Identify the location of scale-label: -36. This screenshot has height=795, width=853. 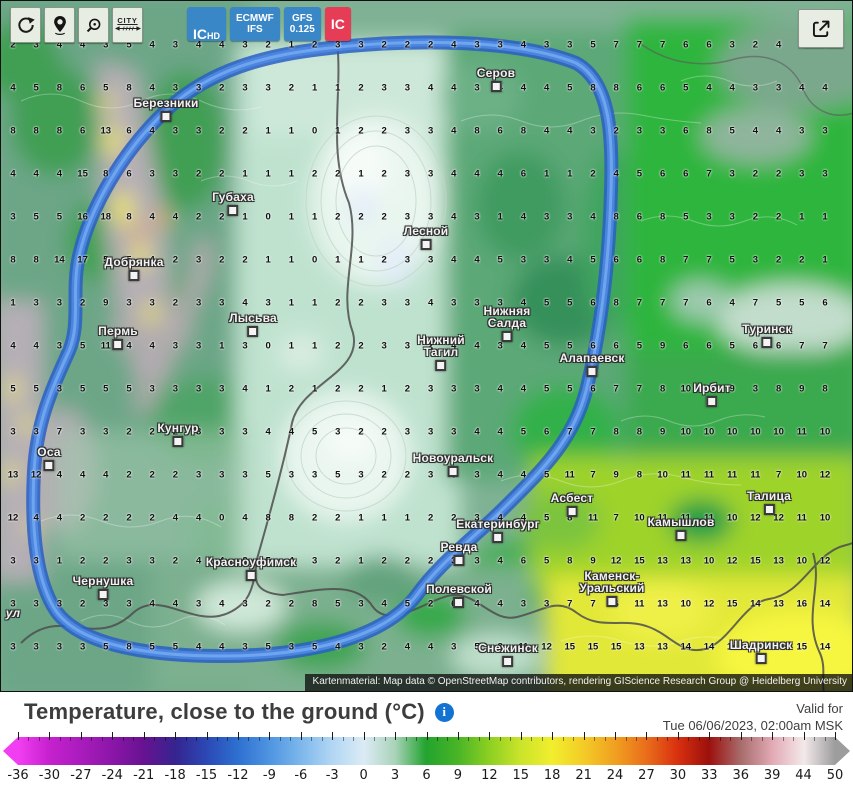
(18, 775).